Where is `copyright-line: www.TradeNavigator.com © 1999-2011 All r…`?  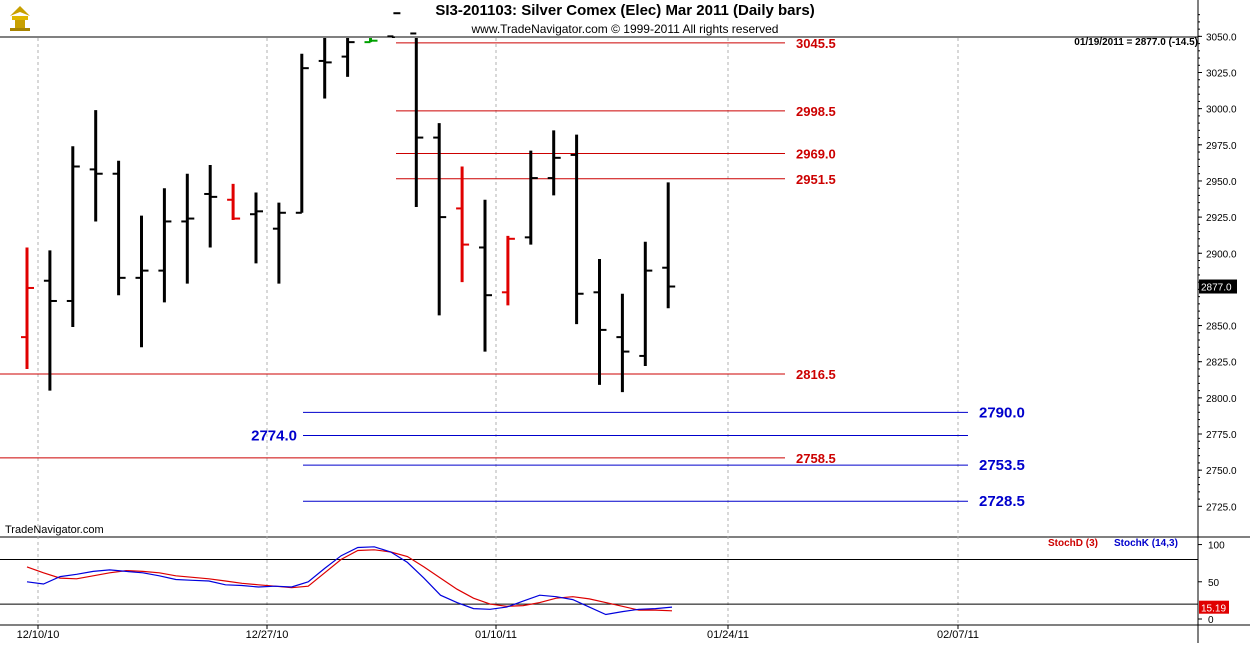
copyright-line: www.TradeNavigator.com © 1999-2011 All r… is located at coordinates (625, 29).